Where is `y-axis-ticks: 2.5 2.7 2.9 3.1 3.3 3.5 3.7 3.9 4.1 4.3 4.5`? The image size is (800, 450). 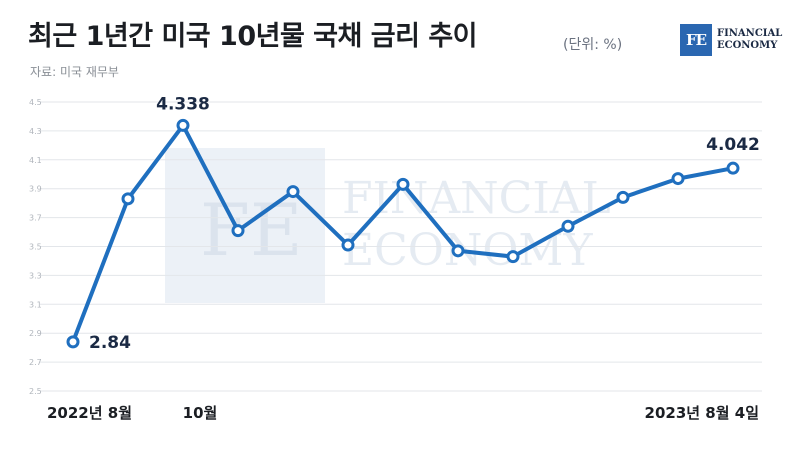
y-axis-ticks: 2.5 2.7 2.9 3.1 3.3 3.5 3.7 3.9 4.1 4.3 4.5 is located at coordinates (35, 247).